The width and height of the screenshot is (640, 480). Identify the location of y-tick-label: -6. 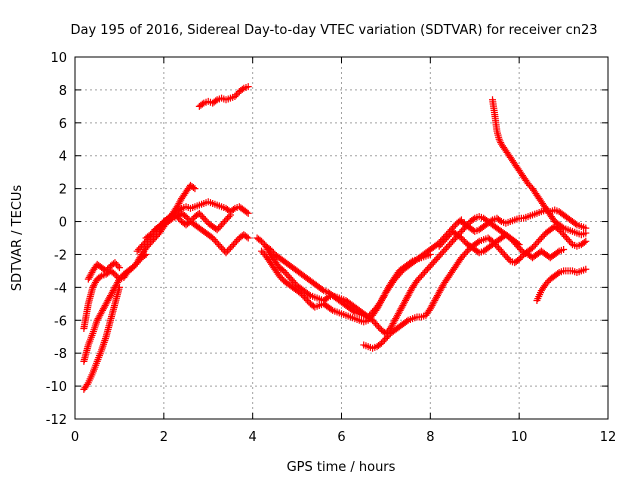
(60, 321).